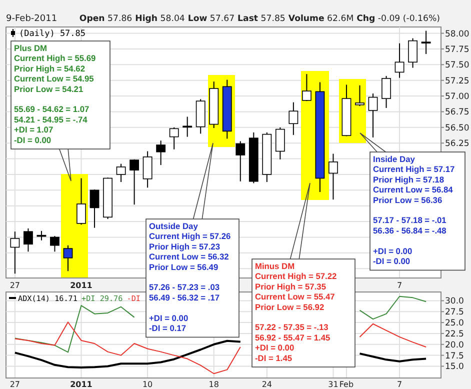 The image size is (471, 389). What do you see at coordinates (457, 81) in the screenshot?
I see `y-tick-label: 57.25` at bounding box center [457, 81].